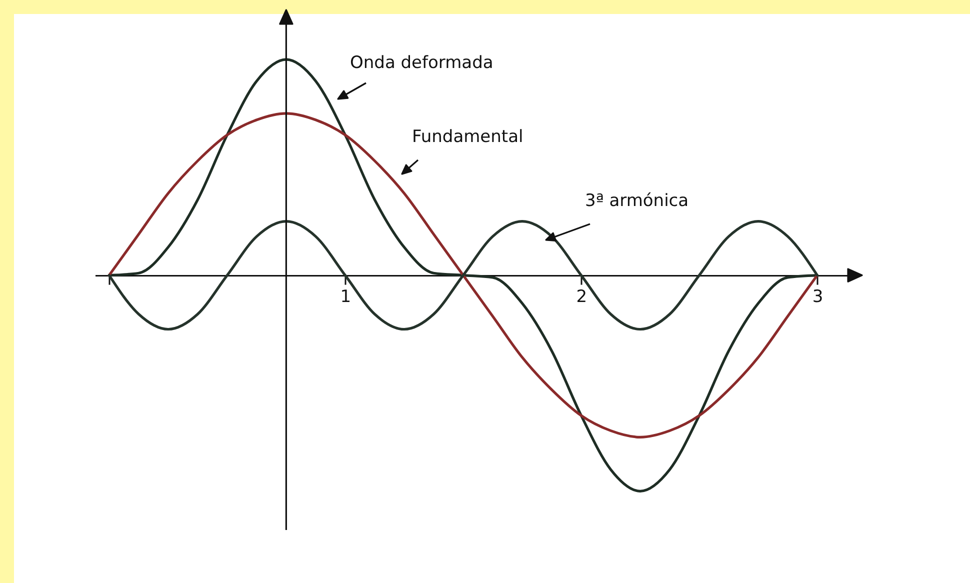 The image size is (970, 583). What do you see at coordinates (422, 63) in the screenshot?
I see `series-label: Onda deformada` at bounding box center [422, 63].